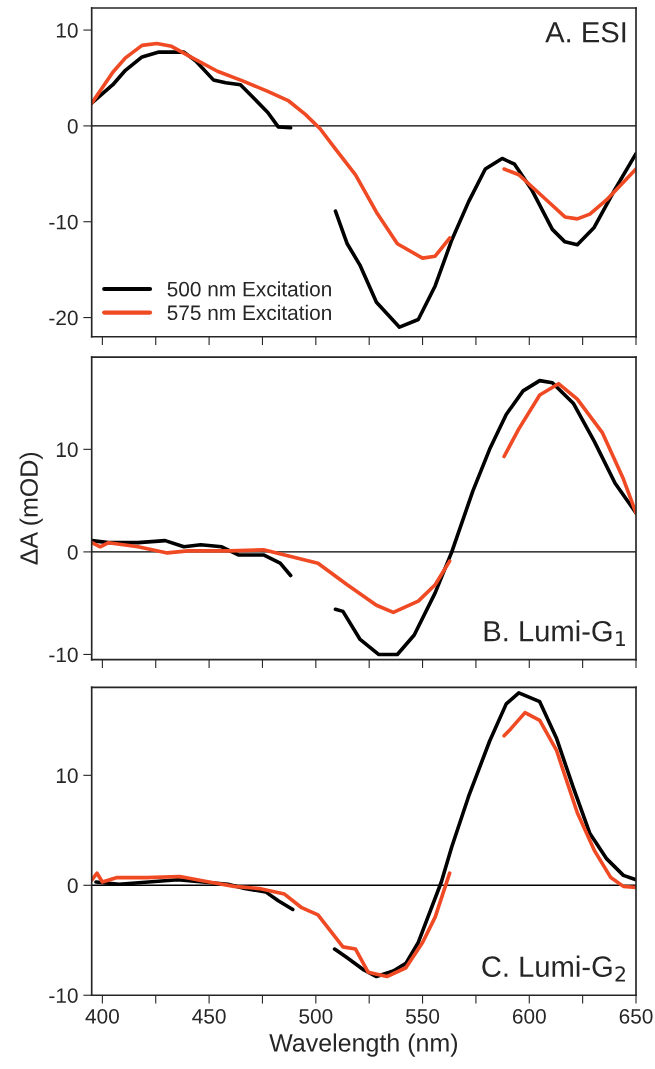  I want to click on legend-label: 500 nm Excitation, so click(249, 289).